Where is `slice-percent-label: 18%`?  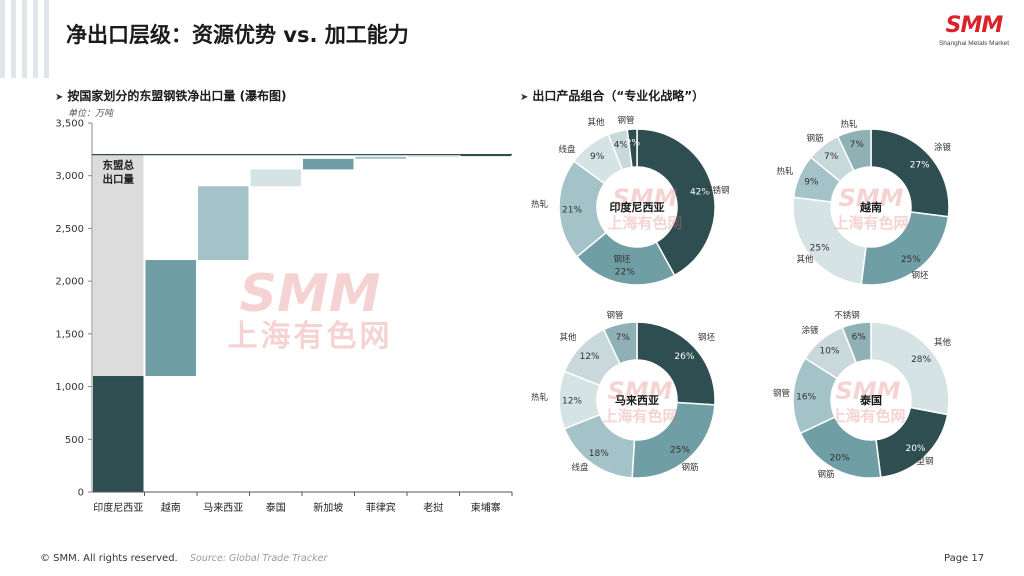 slice-percent-label: 18% is located at coordinates (599, 454).